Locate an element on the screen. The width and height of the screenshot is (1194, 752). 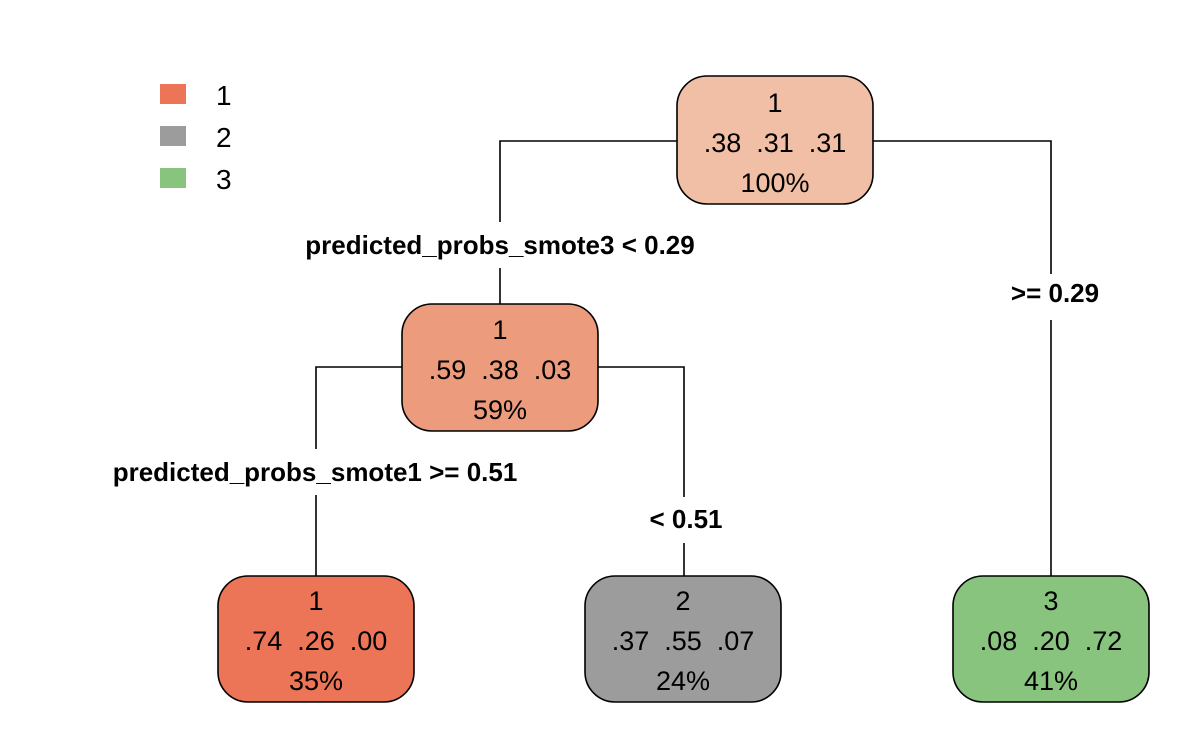
node-class-leaf-3: 3 is located at coordinates (1050, 601).